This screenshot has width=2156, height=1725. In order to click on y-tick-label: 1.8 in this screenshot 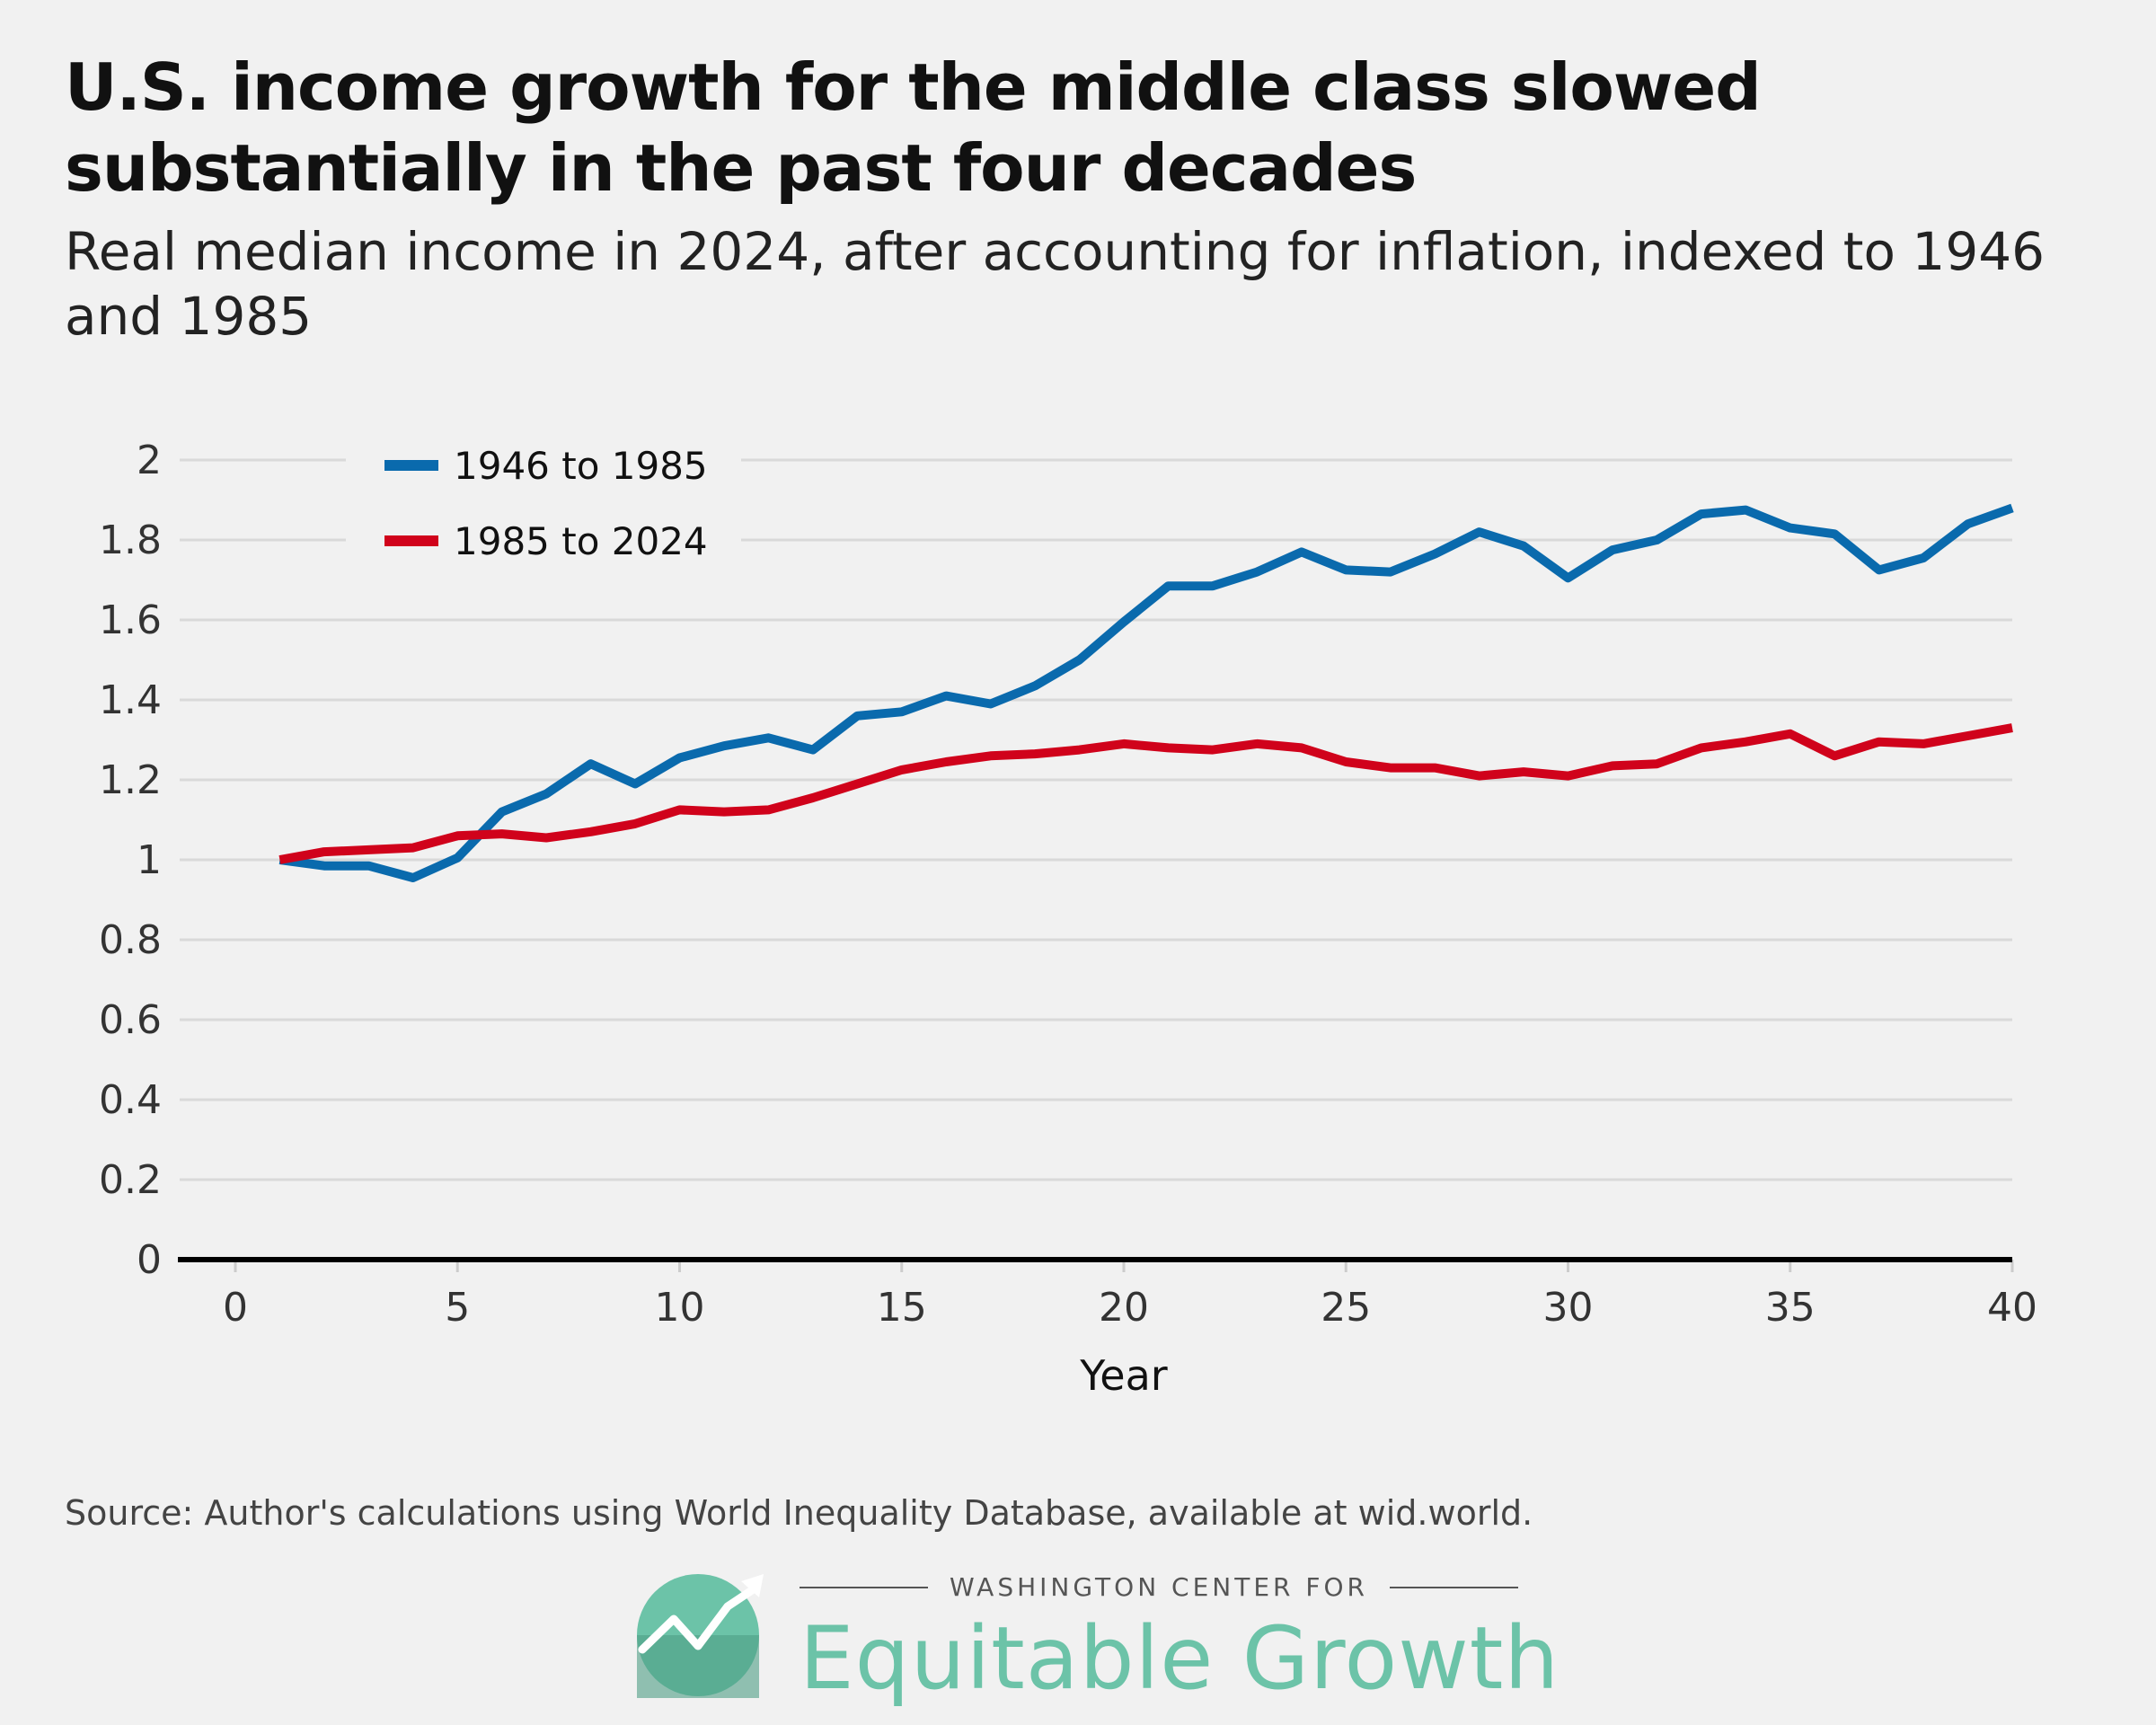, I will do `click(130, 540)`.